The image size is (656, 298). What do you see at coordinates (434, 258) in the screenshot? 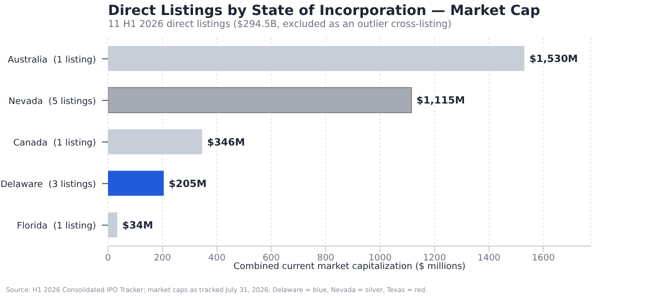
I see `x-tick-label: 1200` at bounding box center [434, 258].